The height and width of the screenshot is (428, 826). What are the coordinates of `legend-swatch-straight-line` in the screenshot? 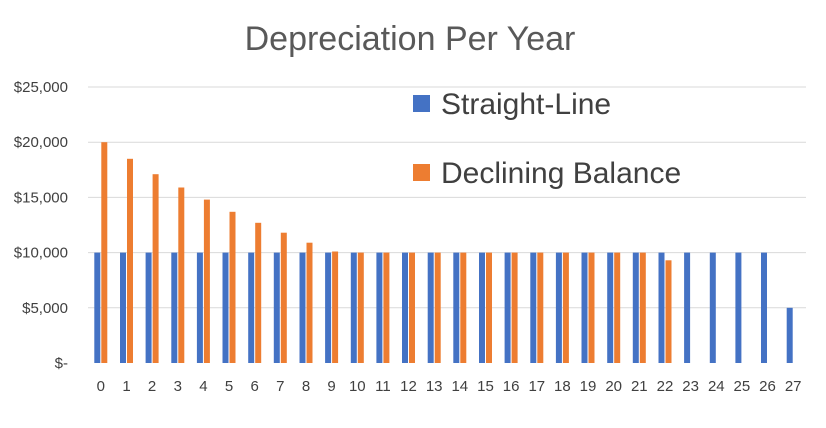 It's located at (421, 103).